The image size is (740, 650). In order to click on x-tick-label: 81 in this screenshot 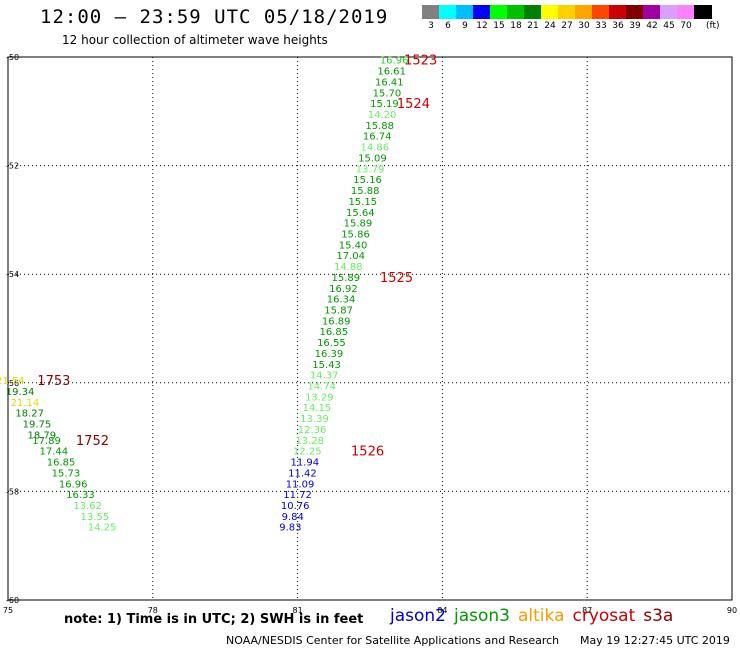, I will do `click(298, 610)`.